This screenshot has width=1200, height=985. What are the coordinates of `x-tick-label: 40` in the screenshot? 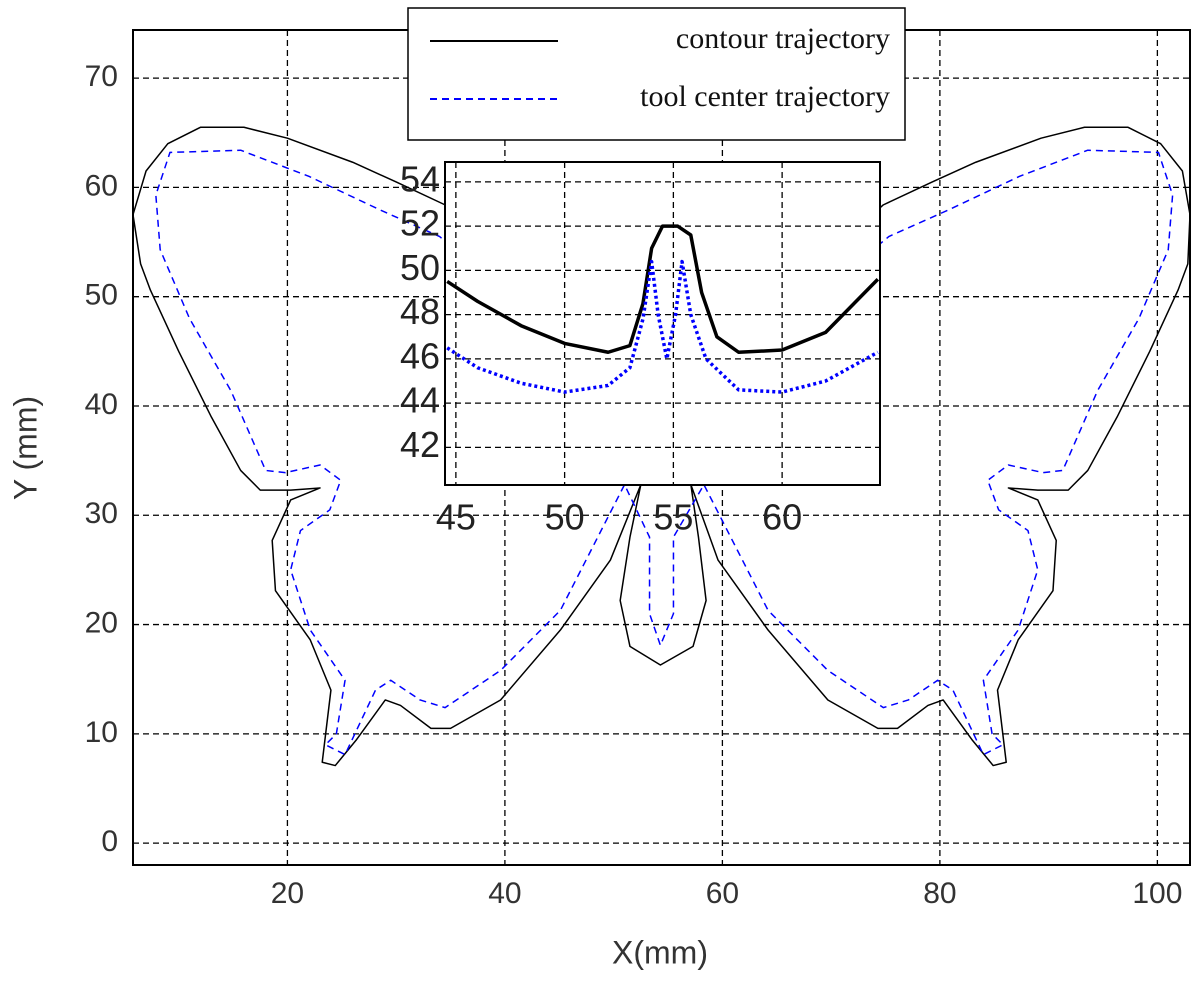 It's located at (504, 893).